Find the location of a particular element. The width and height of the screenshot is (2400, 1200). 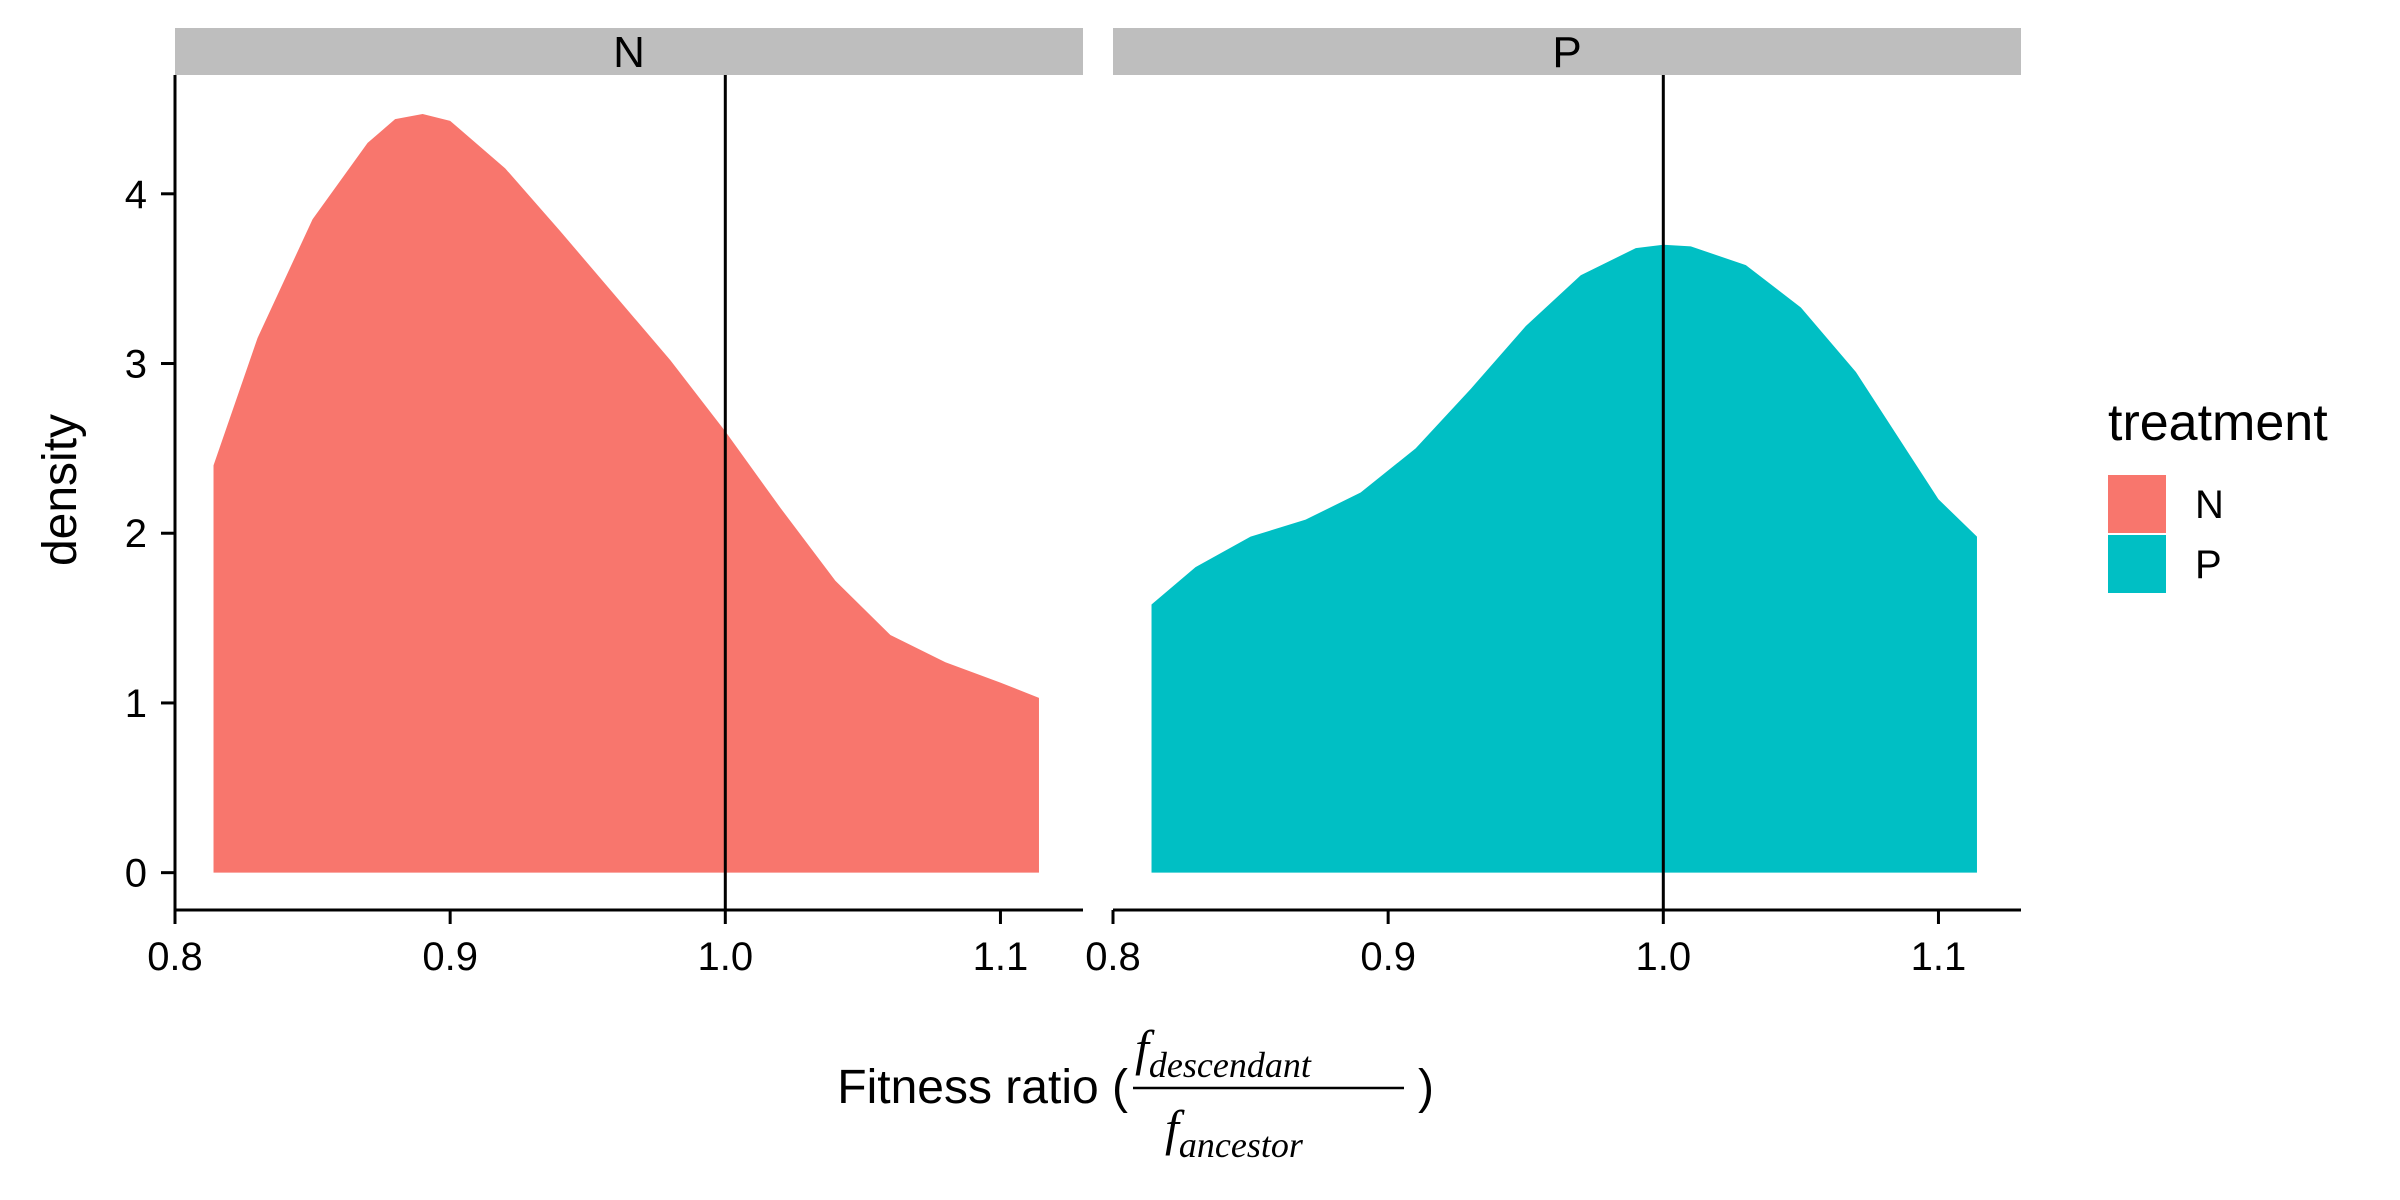

legend-item-n: N is located at coordinates (2166, 504).